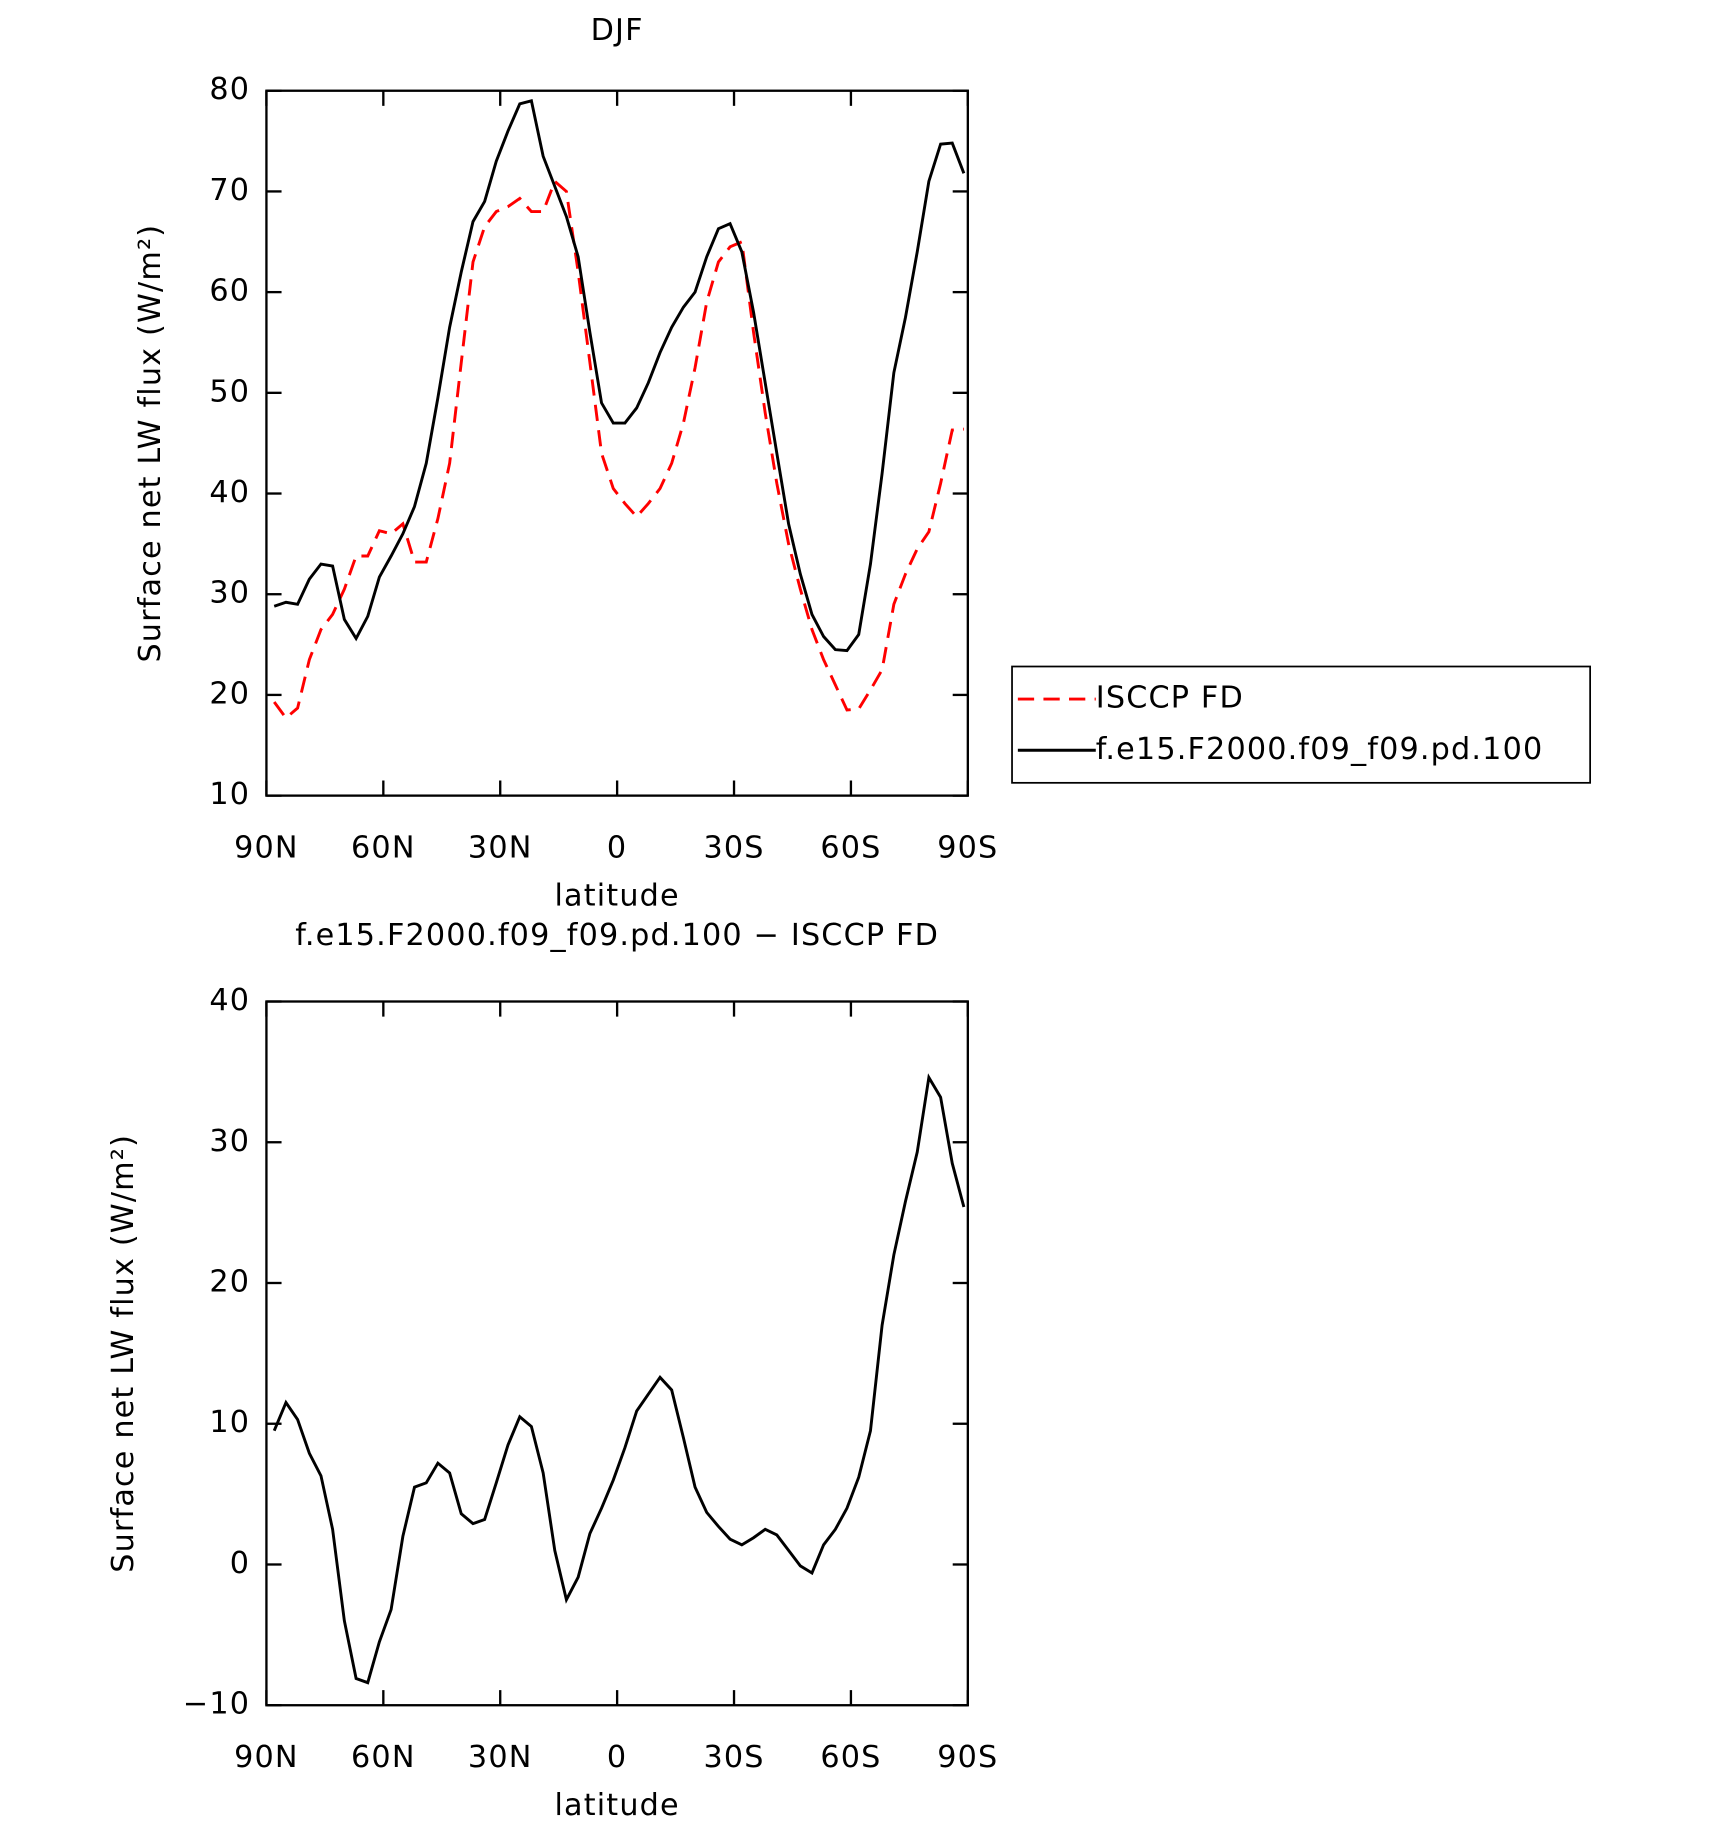 This screenshot has height=1839, width=1710. I want to click on chart-title: f.e15.F2000.f09_f09.pd.100 − ISCCP FD, so click(617, 935).